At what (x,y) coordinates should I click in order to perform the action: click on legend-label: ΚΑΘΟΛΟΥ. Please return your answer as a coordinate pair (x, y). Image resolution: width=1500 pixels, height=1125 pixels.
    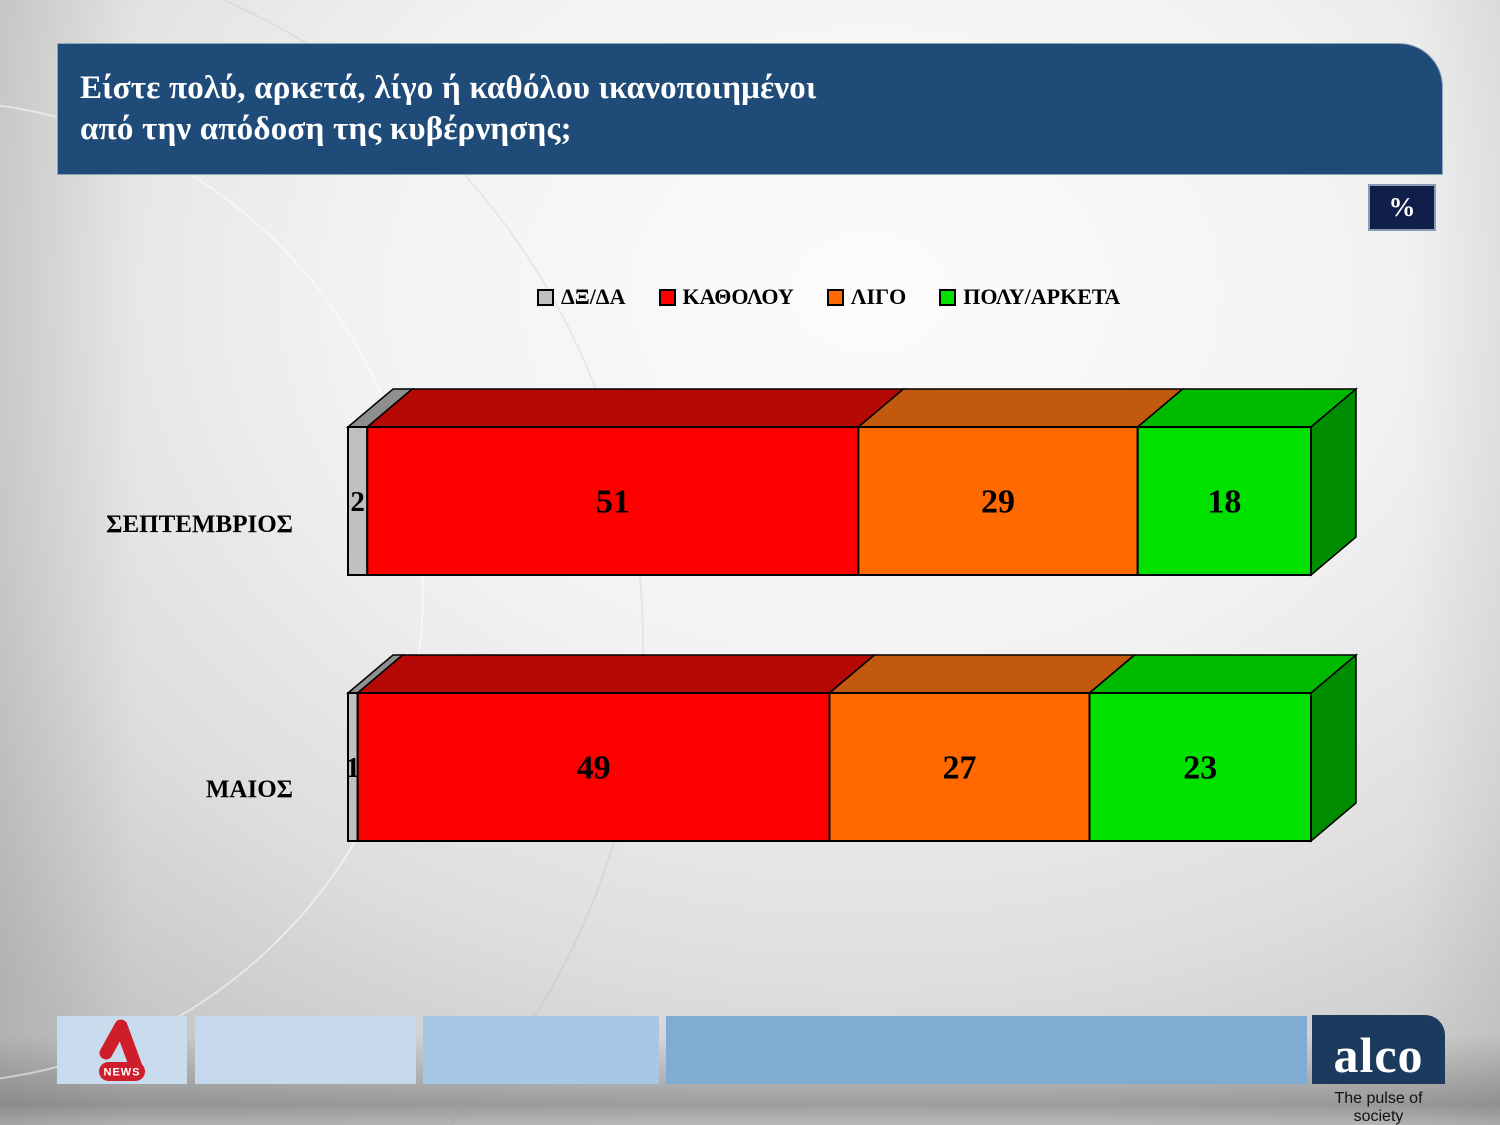
    Looking at the image, I should click on (738, 296).